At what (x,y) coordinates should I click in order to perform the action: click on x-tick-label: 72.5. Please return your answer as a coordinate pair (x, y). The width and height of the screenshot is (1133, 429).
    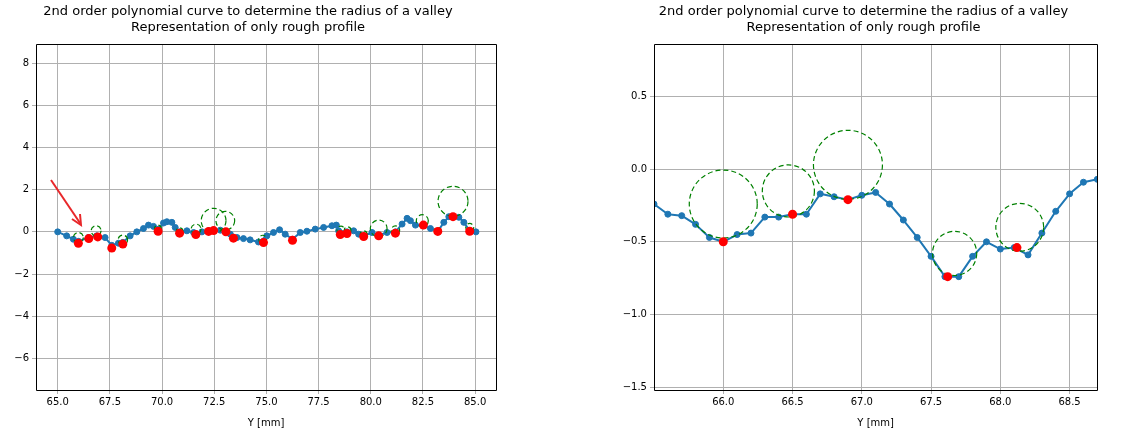
    Looking at the image, I should click on (214, 401).